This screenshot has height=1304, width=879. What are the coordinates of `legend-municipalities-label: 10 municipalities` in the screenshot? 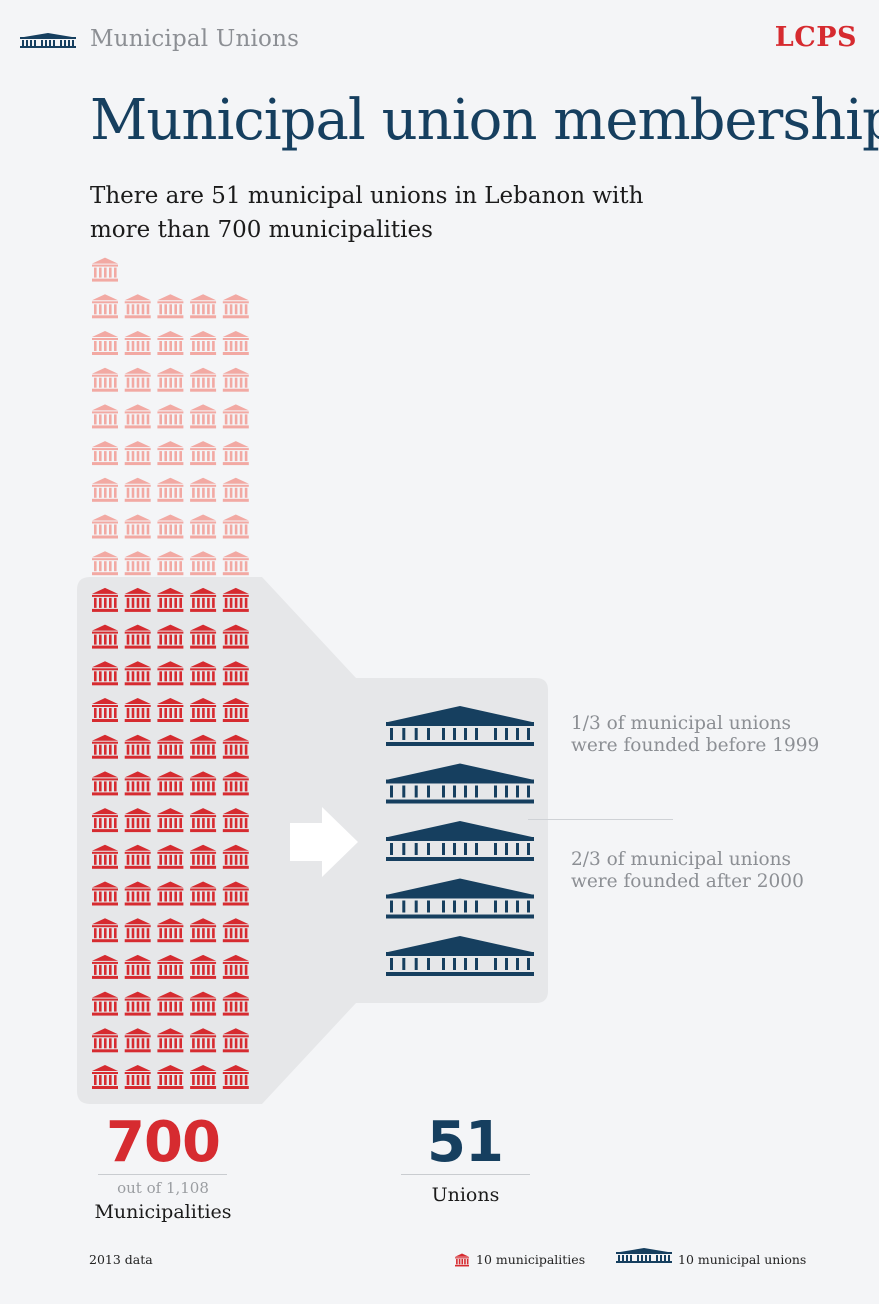 It's located at (531, 1259).